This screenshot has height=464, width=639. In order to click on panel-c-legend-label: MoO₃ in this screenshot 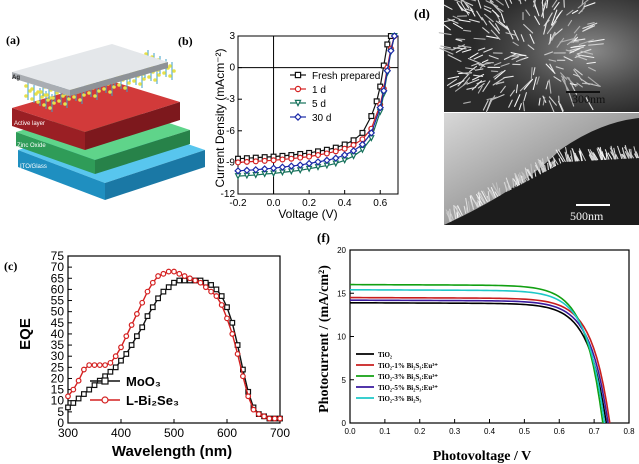, I will do `click(143, 381)`.